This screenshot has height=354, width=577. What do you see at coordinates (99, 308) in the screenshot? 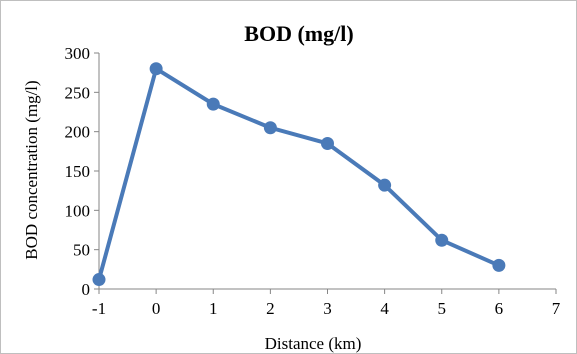
I see `x-tick-label: -1` at bounding box center [99, 308].